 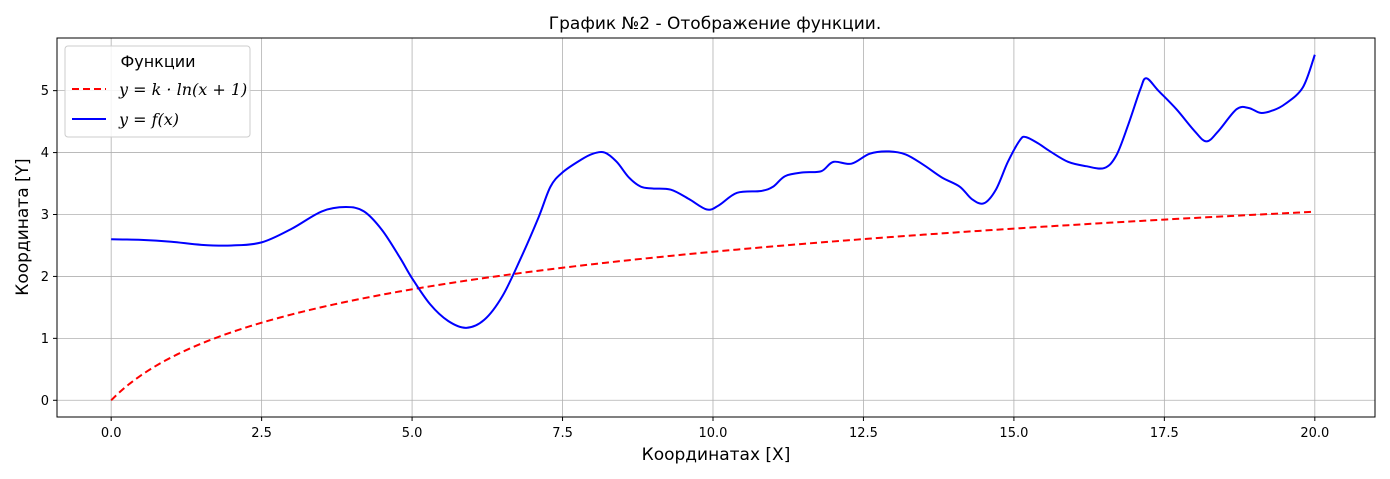 I want to click on legend-box, so click(x=157, y=91).